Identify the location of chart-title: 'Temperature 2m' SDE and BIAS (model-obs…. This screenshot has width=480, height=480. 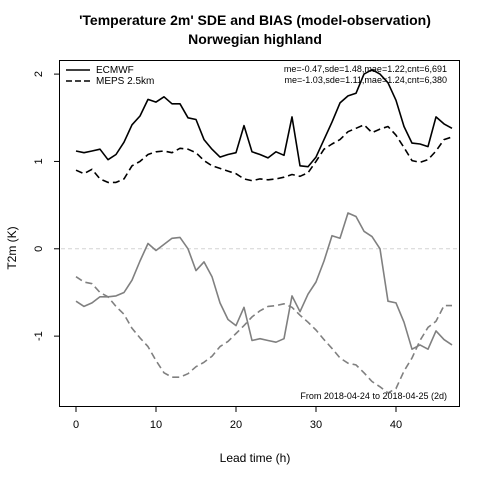
(255, 20).